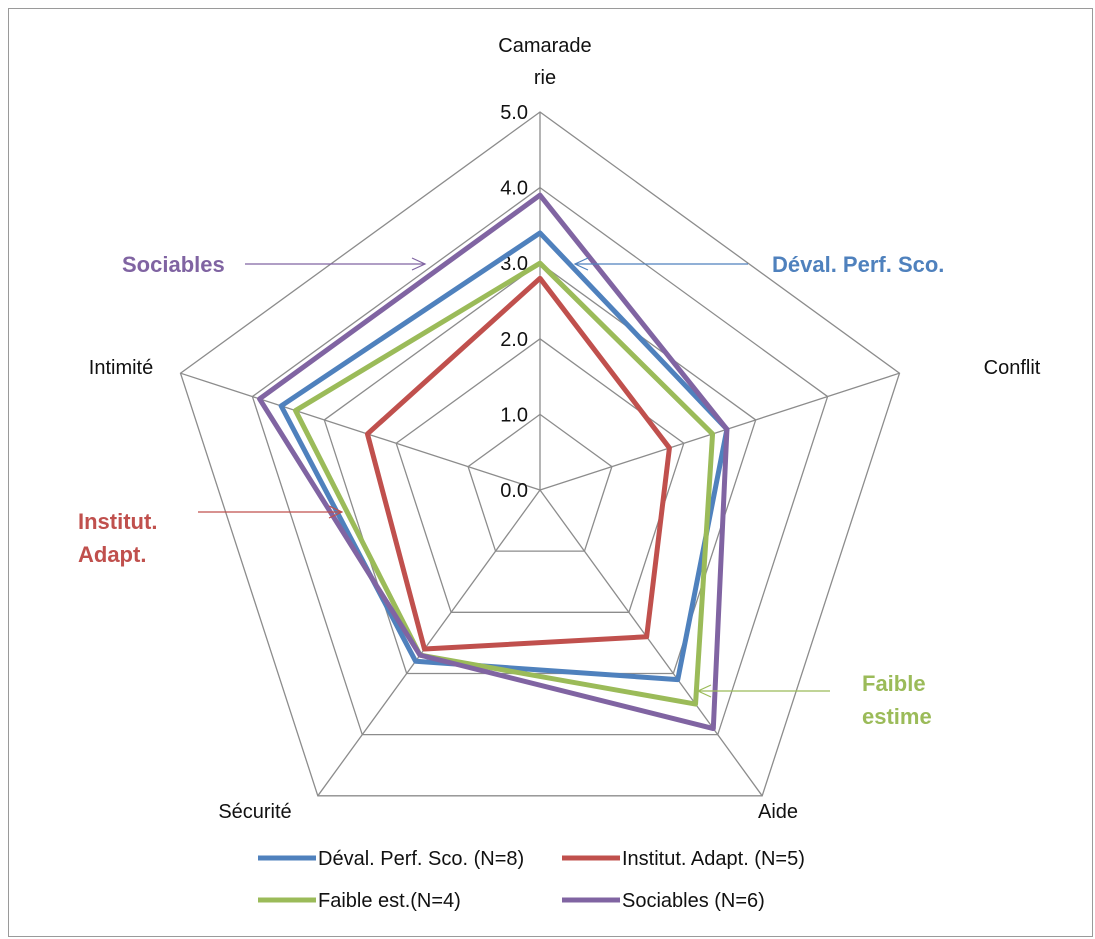  I want to click on legend-label-0: Déval. Perf. Sco. (N=8), so click(421, 859).